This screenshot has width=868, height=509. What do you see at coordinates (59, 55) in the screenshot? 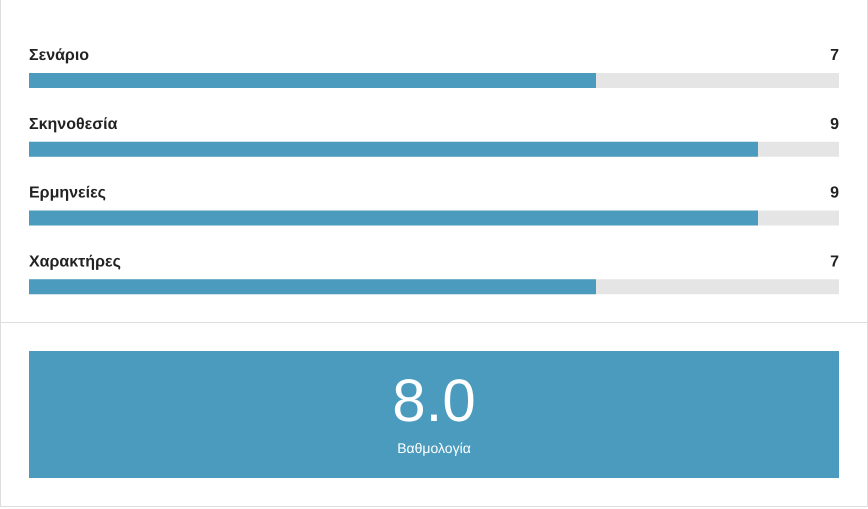
I see `y-tick-label: Σενάριο` at bounding box center [59, 55].